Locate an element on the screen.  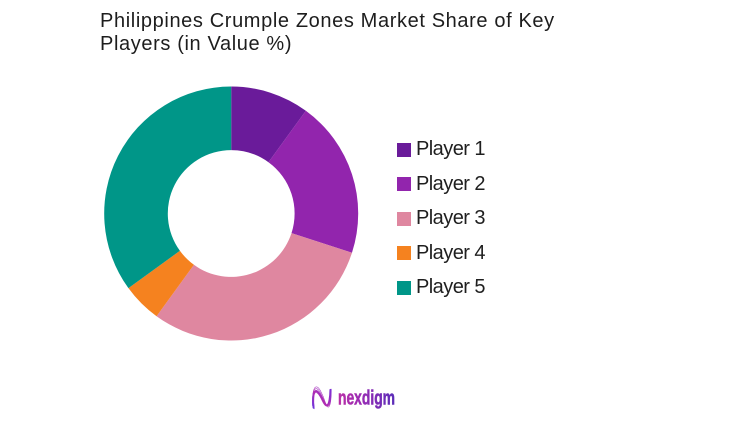
svg-text: nexdigm is located at coordinates (366, 398).